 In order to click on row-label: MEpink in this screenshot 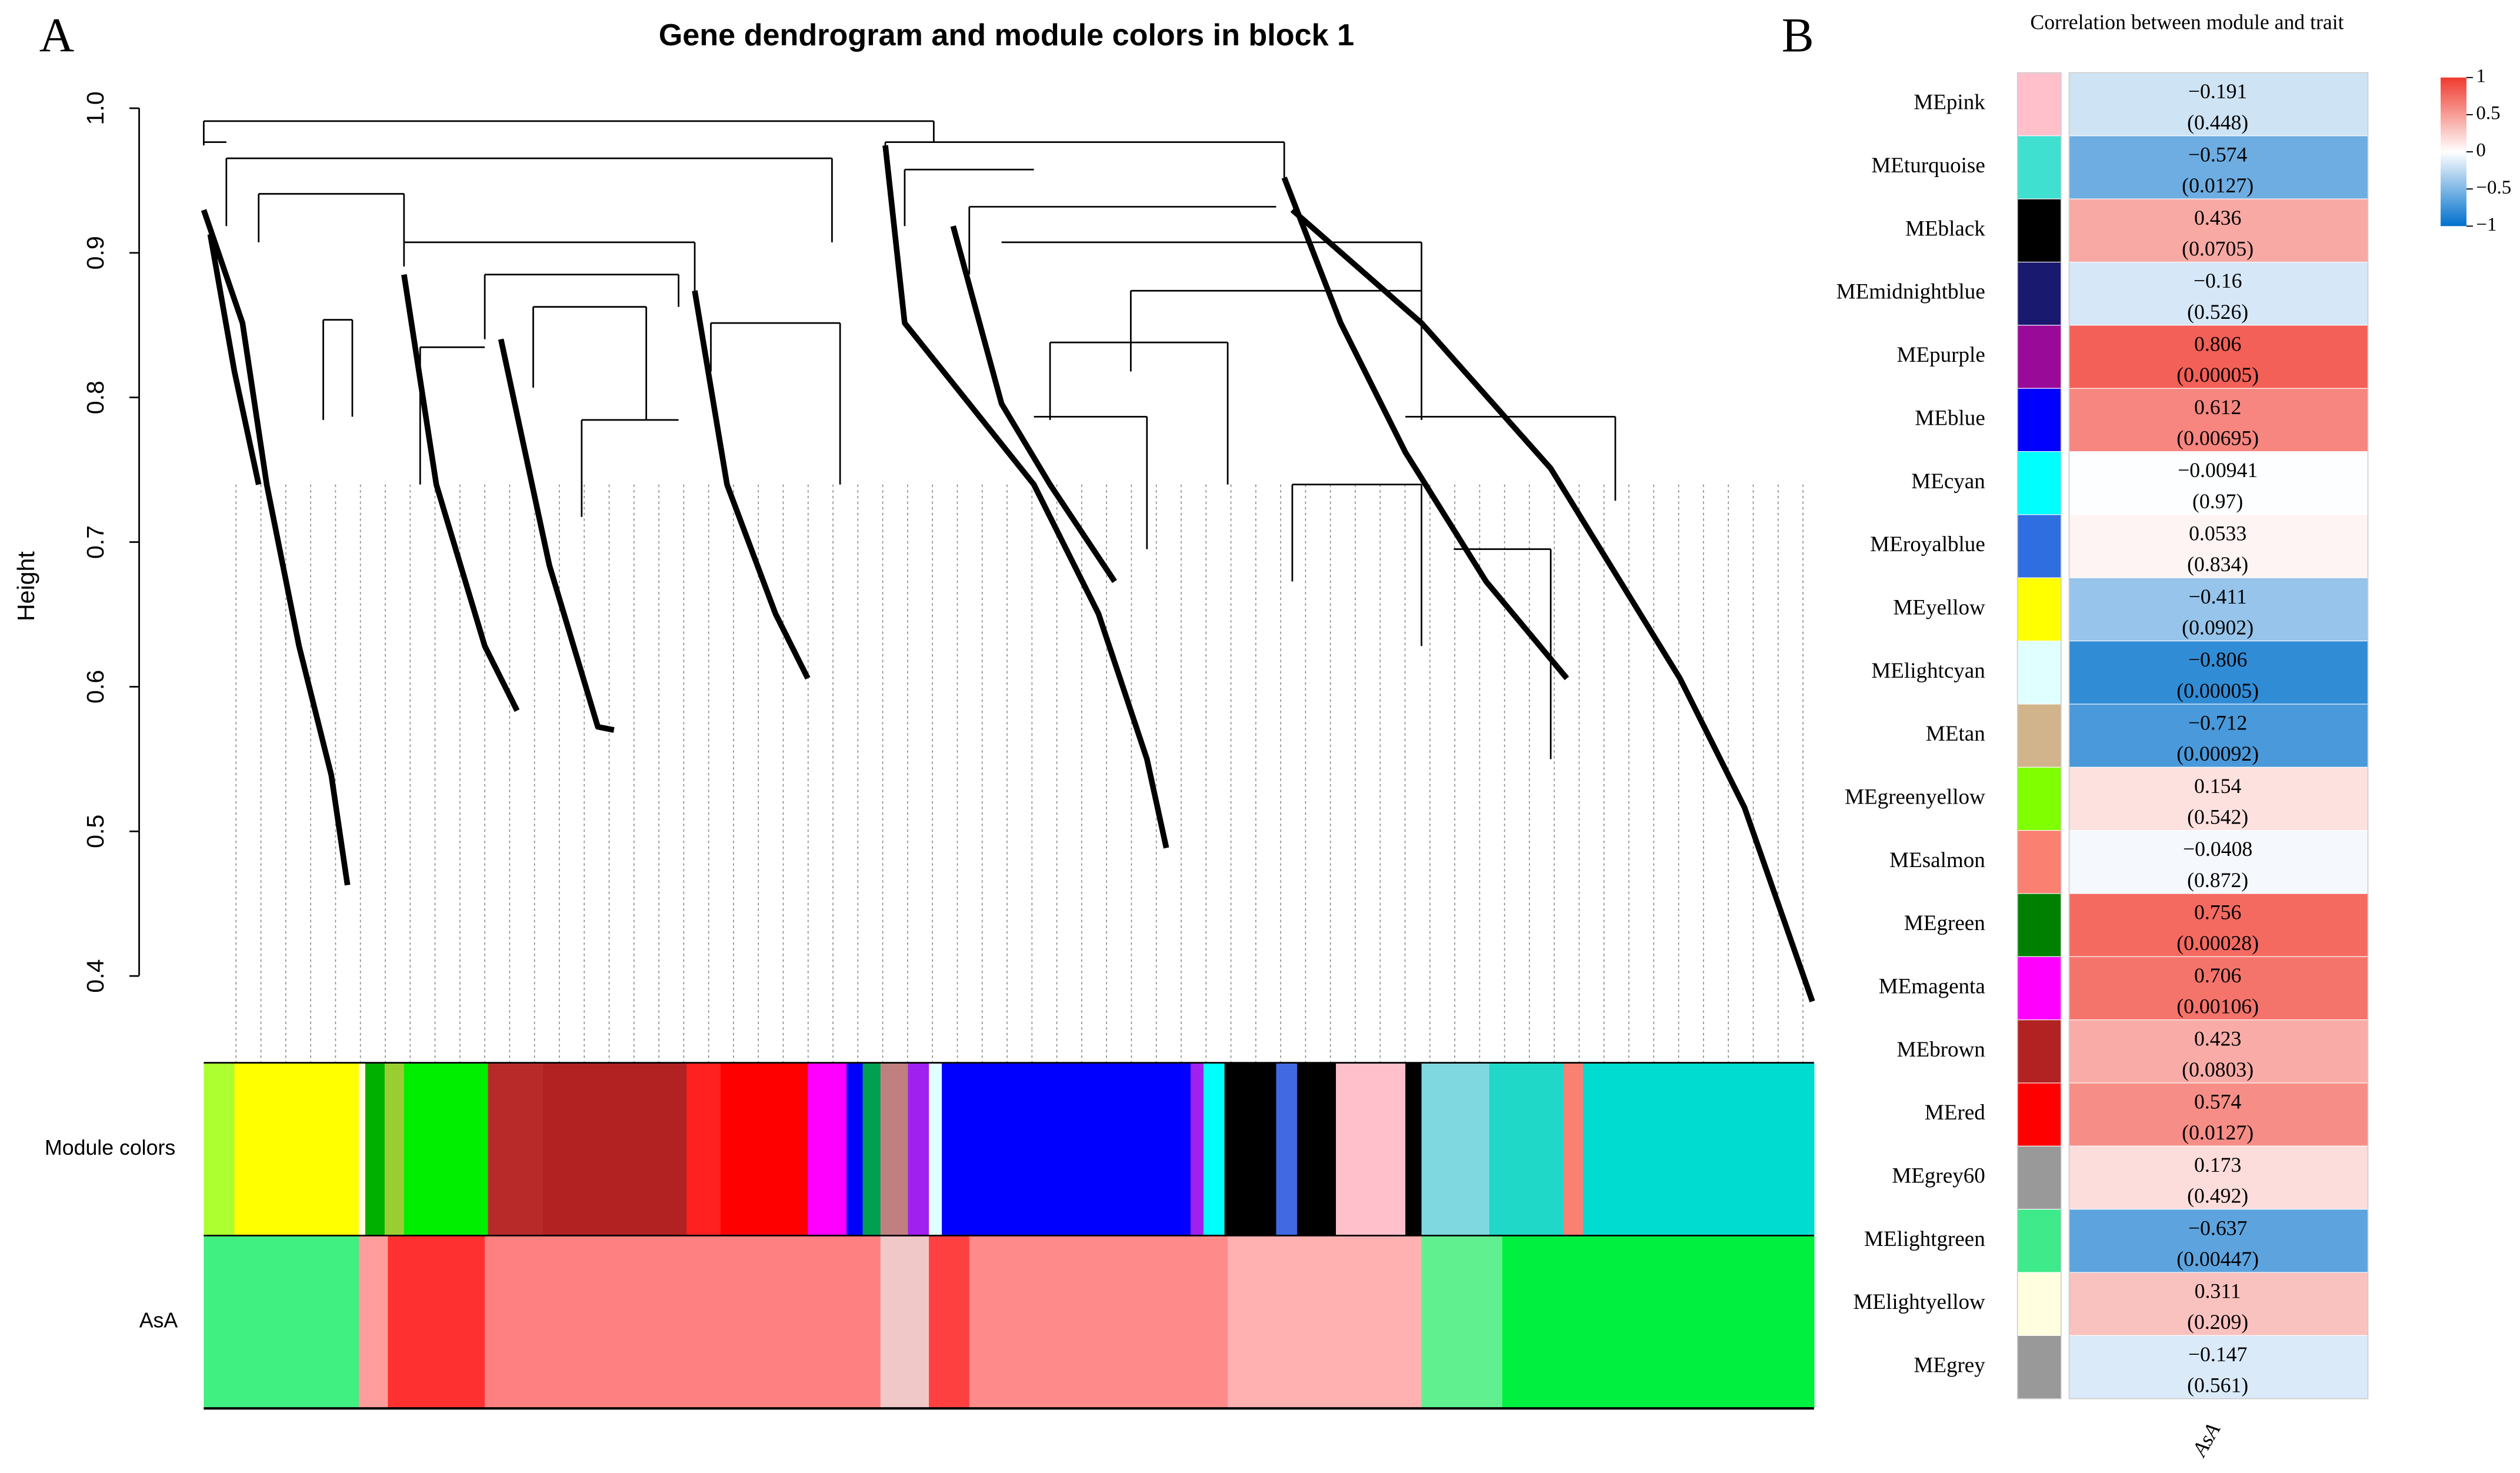, I will do `click(1950, 103)`.